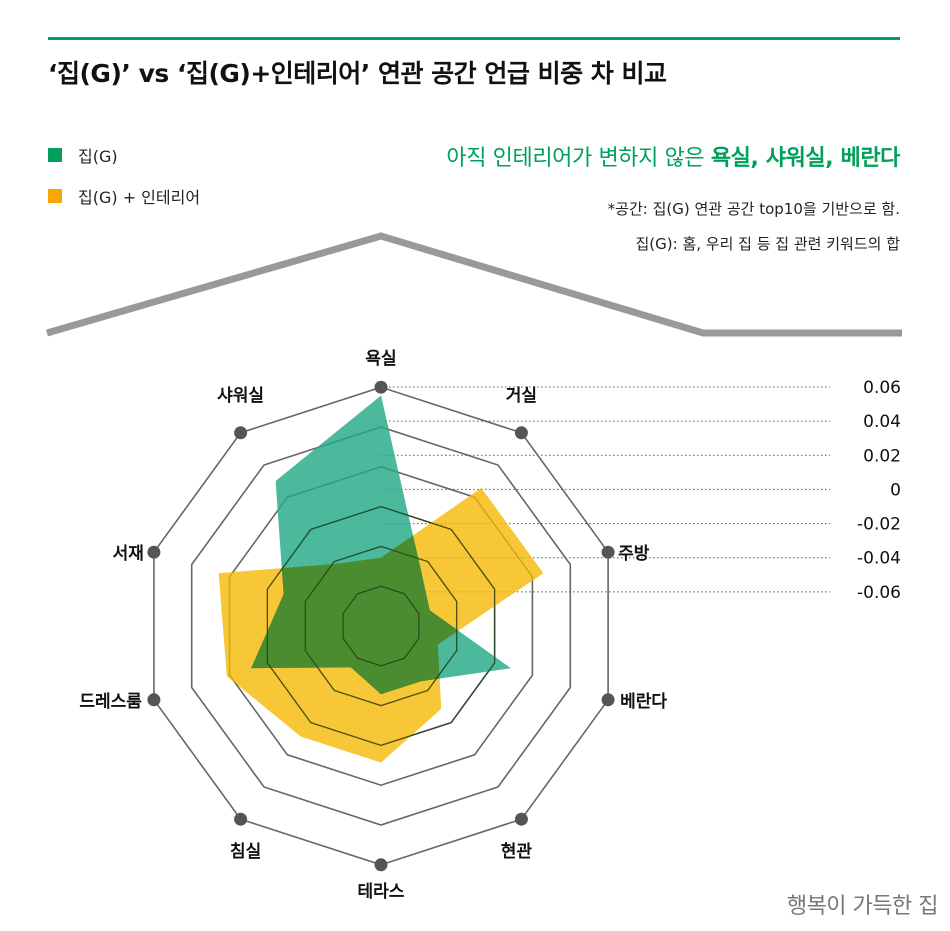 This screenshot has height=931, width=950. Describe the element at coordinates (110, 702) in the screenshot. I see `axis-label: 드레스룸` at that location.